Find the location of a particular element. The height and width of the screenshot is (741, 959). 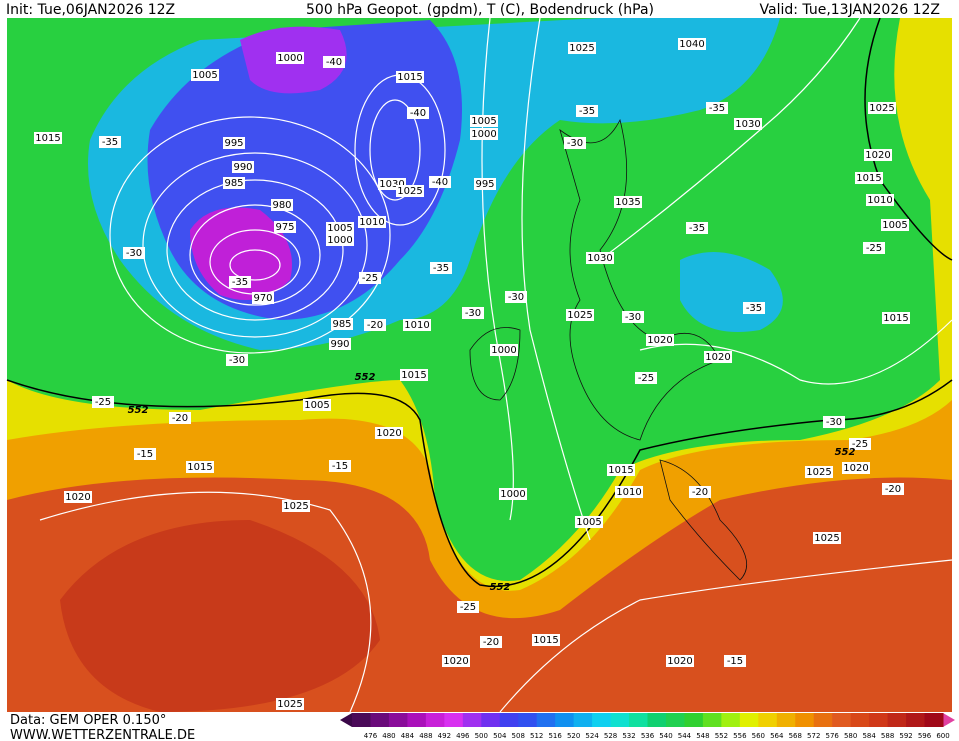

isobar-label: 970 is located at coordinates (262, 298).